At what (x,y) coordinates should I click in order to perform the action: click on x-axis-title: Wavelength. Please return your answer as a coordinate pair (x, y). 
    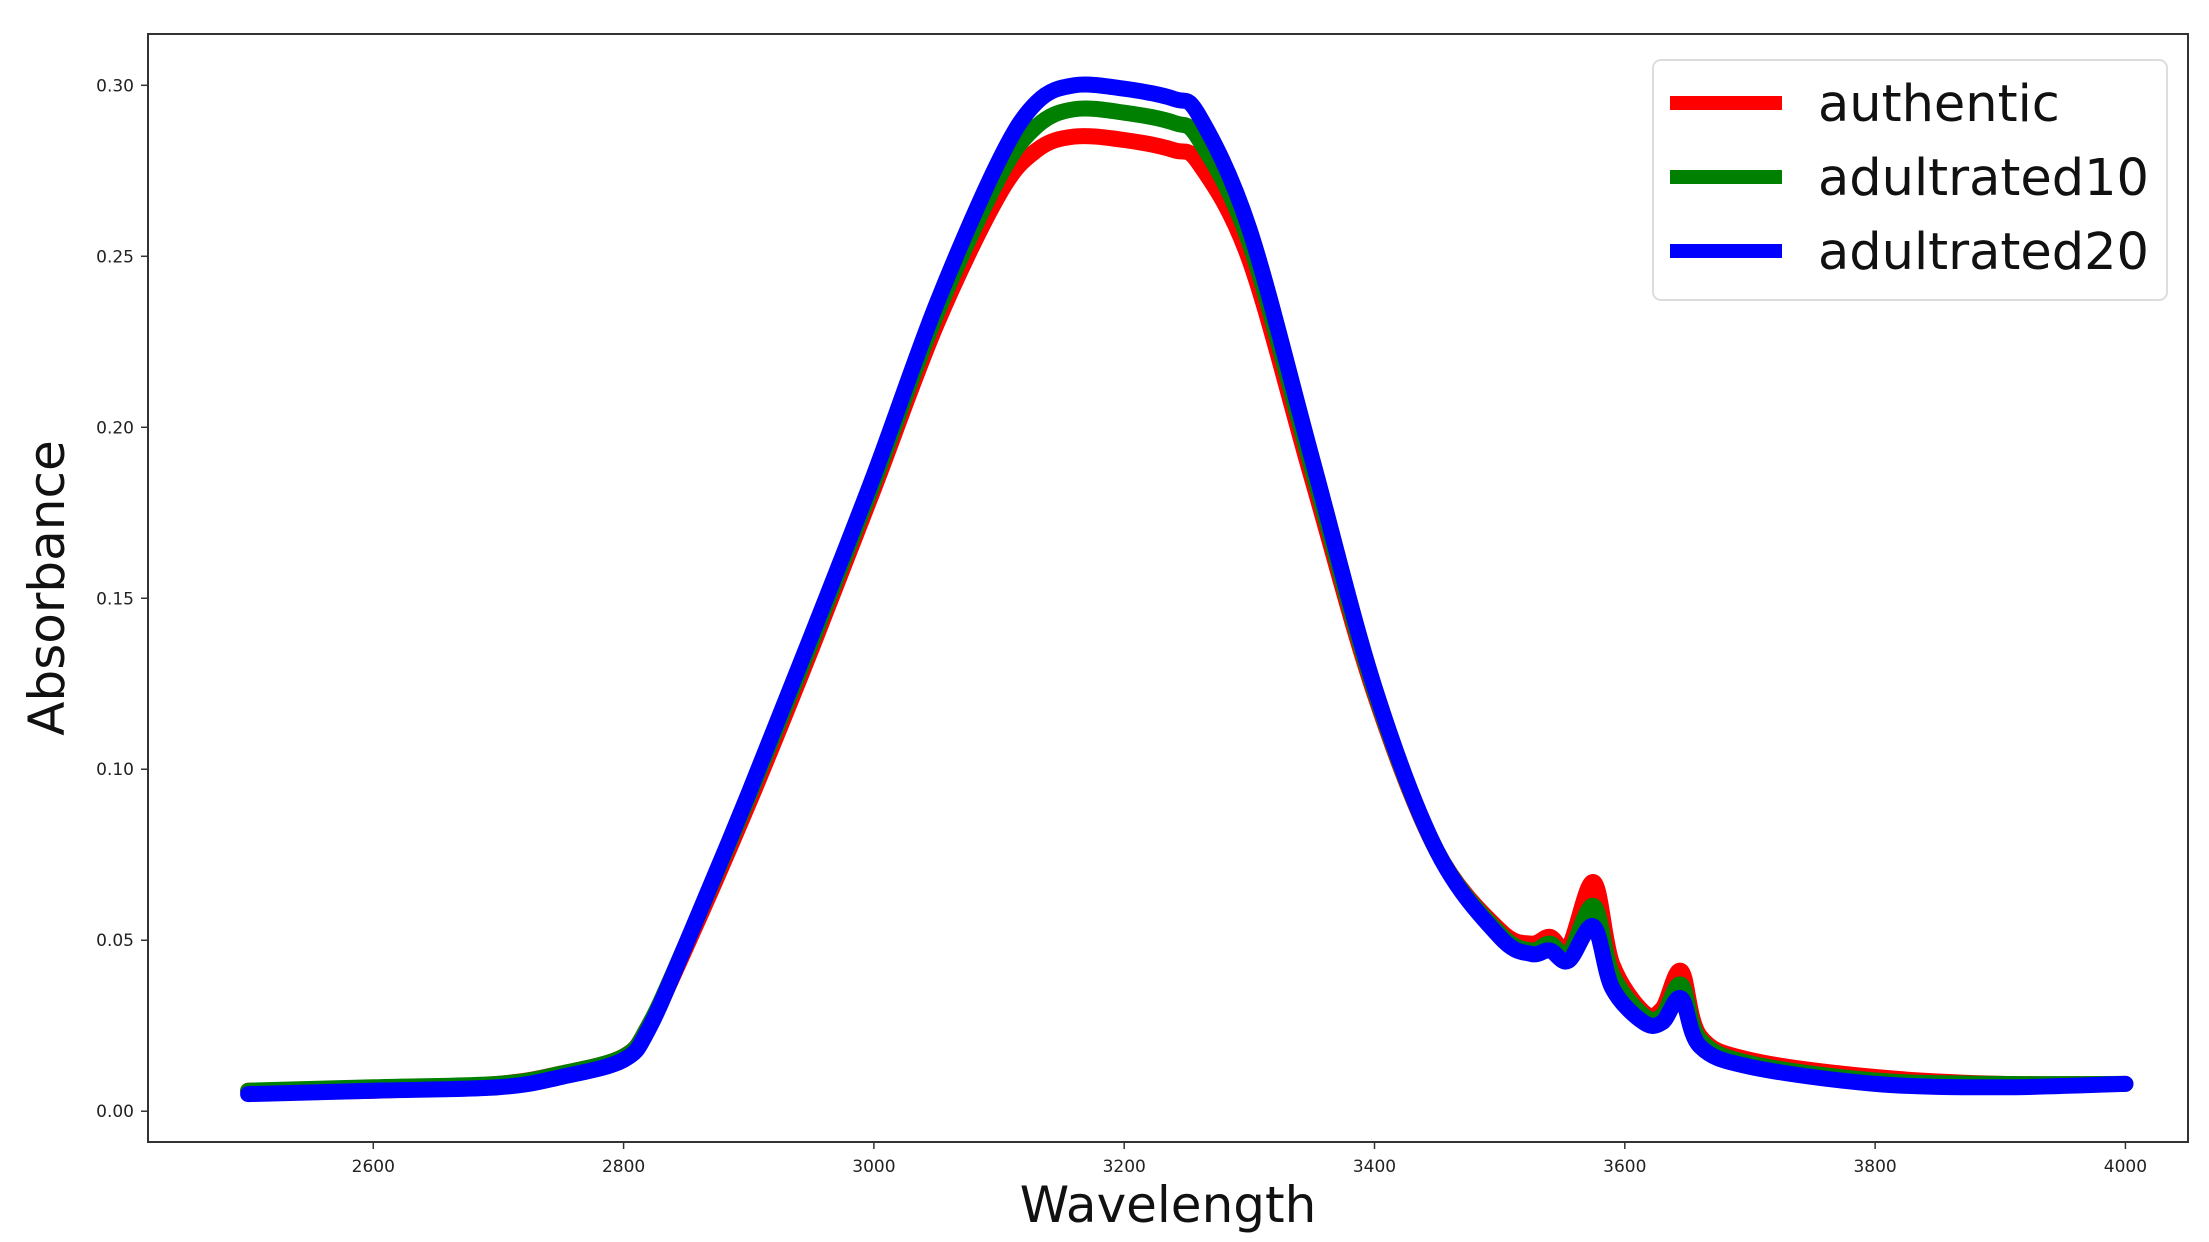
    Looking at the image, I should click on (1168, 1205).